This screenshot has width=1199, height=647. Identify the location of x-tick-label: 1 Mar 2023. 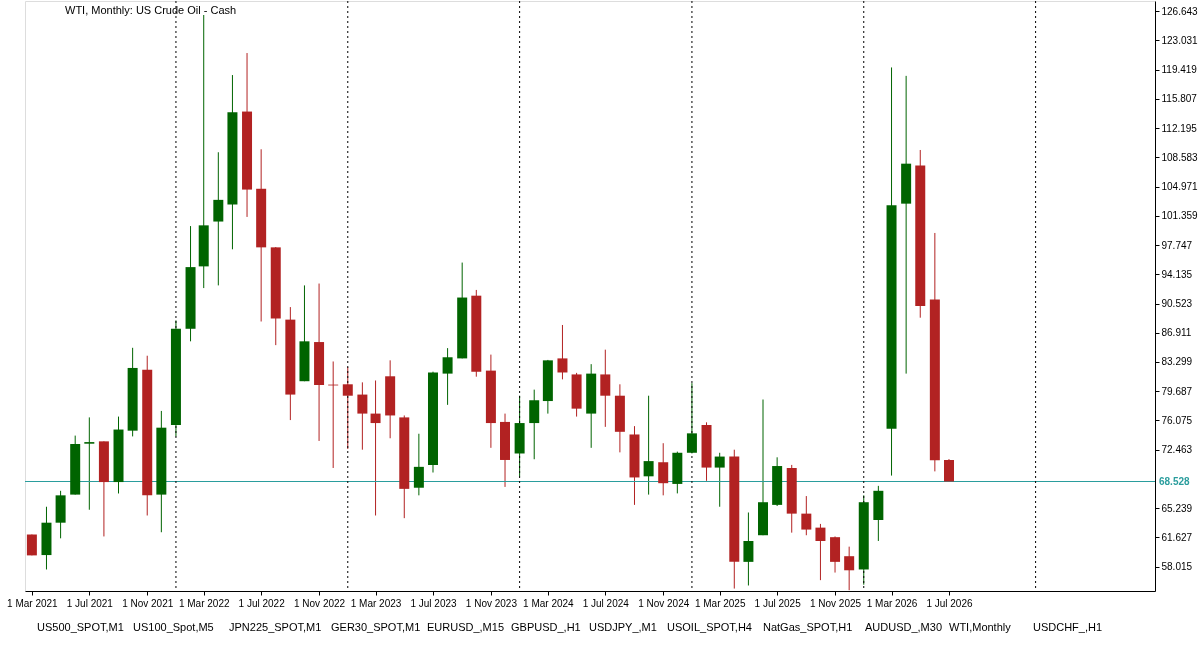
(376, 603).